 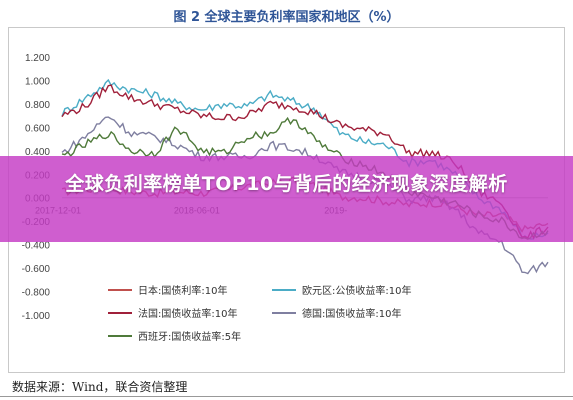 I want to click on legend-label-0: 日本:国债利率:10年, so click(x=182, y=290).